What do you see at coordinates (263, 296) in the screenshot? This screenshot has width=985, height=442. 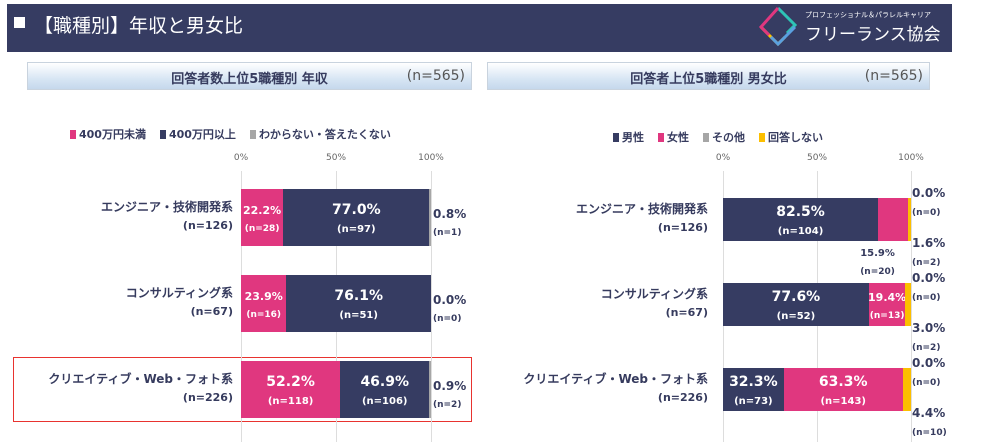 I see `value-label: 23.9%` at bounding box center [263, 296].